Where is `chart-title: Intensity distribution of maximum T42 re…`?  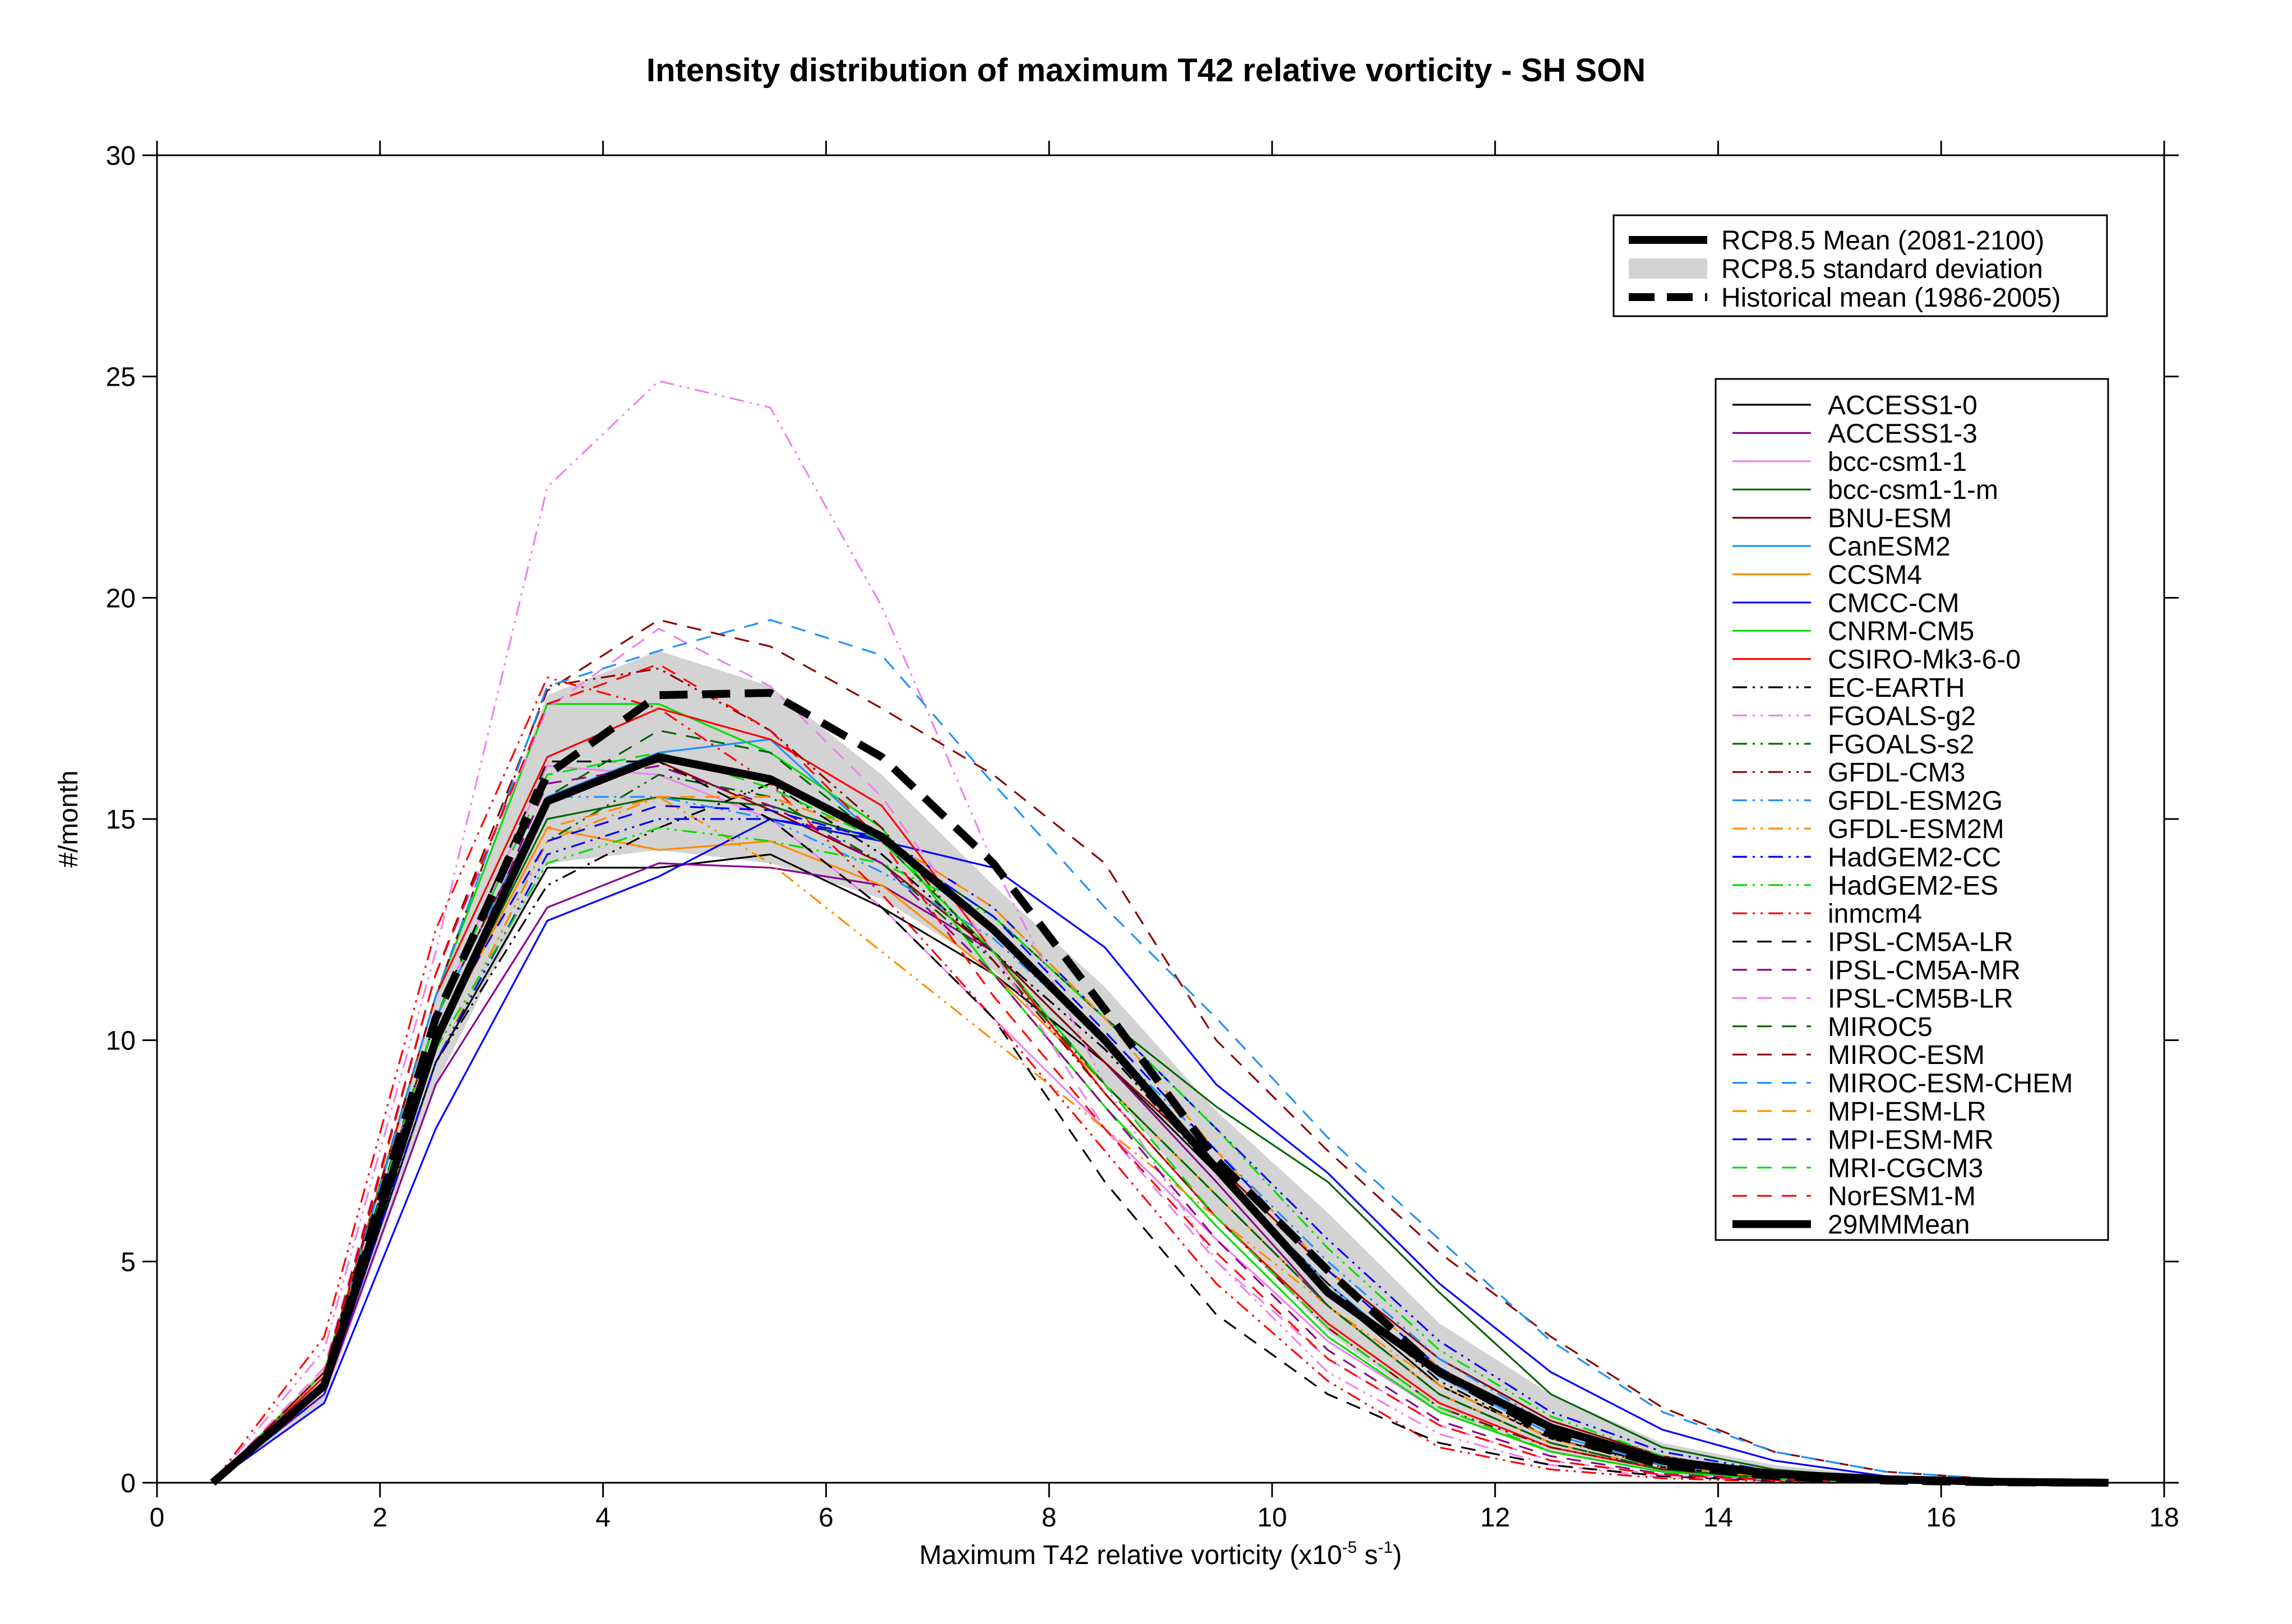 chart-title: Intensity distribution of maximum T42 re… is located at coordinates (1146, 70).